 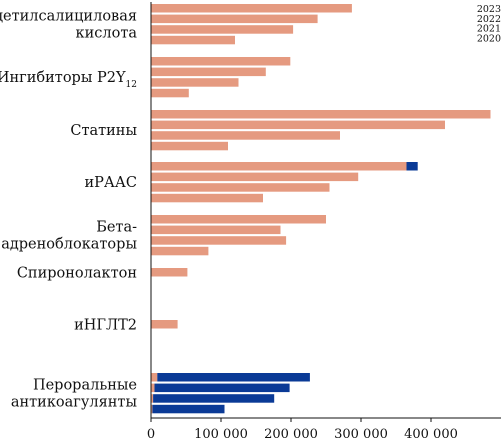 I want to click on category-label: Статины, so click(x=103, y=131).